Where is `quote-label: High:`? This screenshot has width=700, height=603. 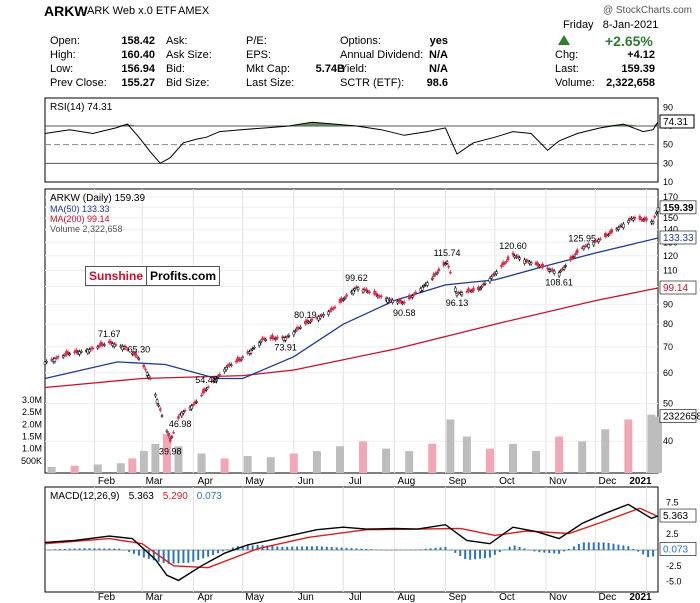
quote-label: High: is located at coordinates (63, 55).